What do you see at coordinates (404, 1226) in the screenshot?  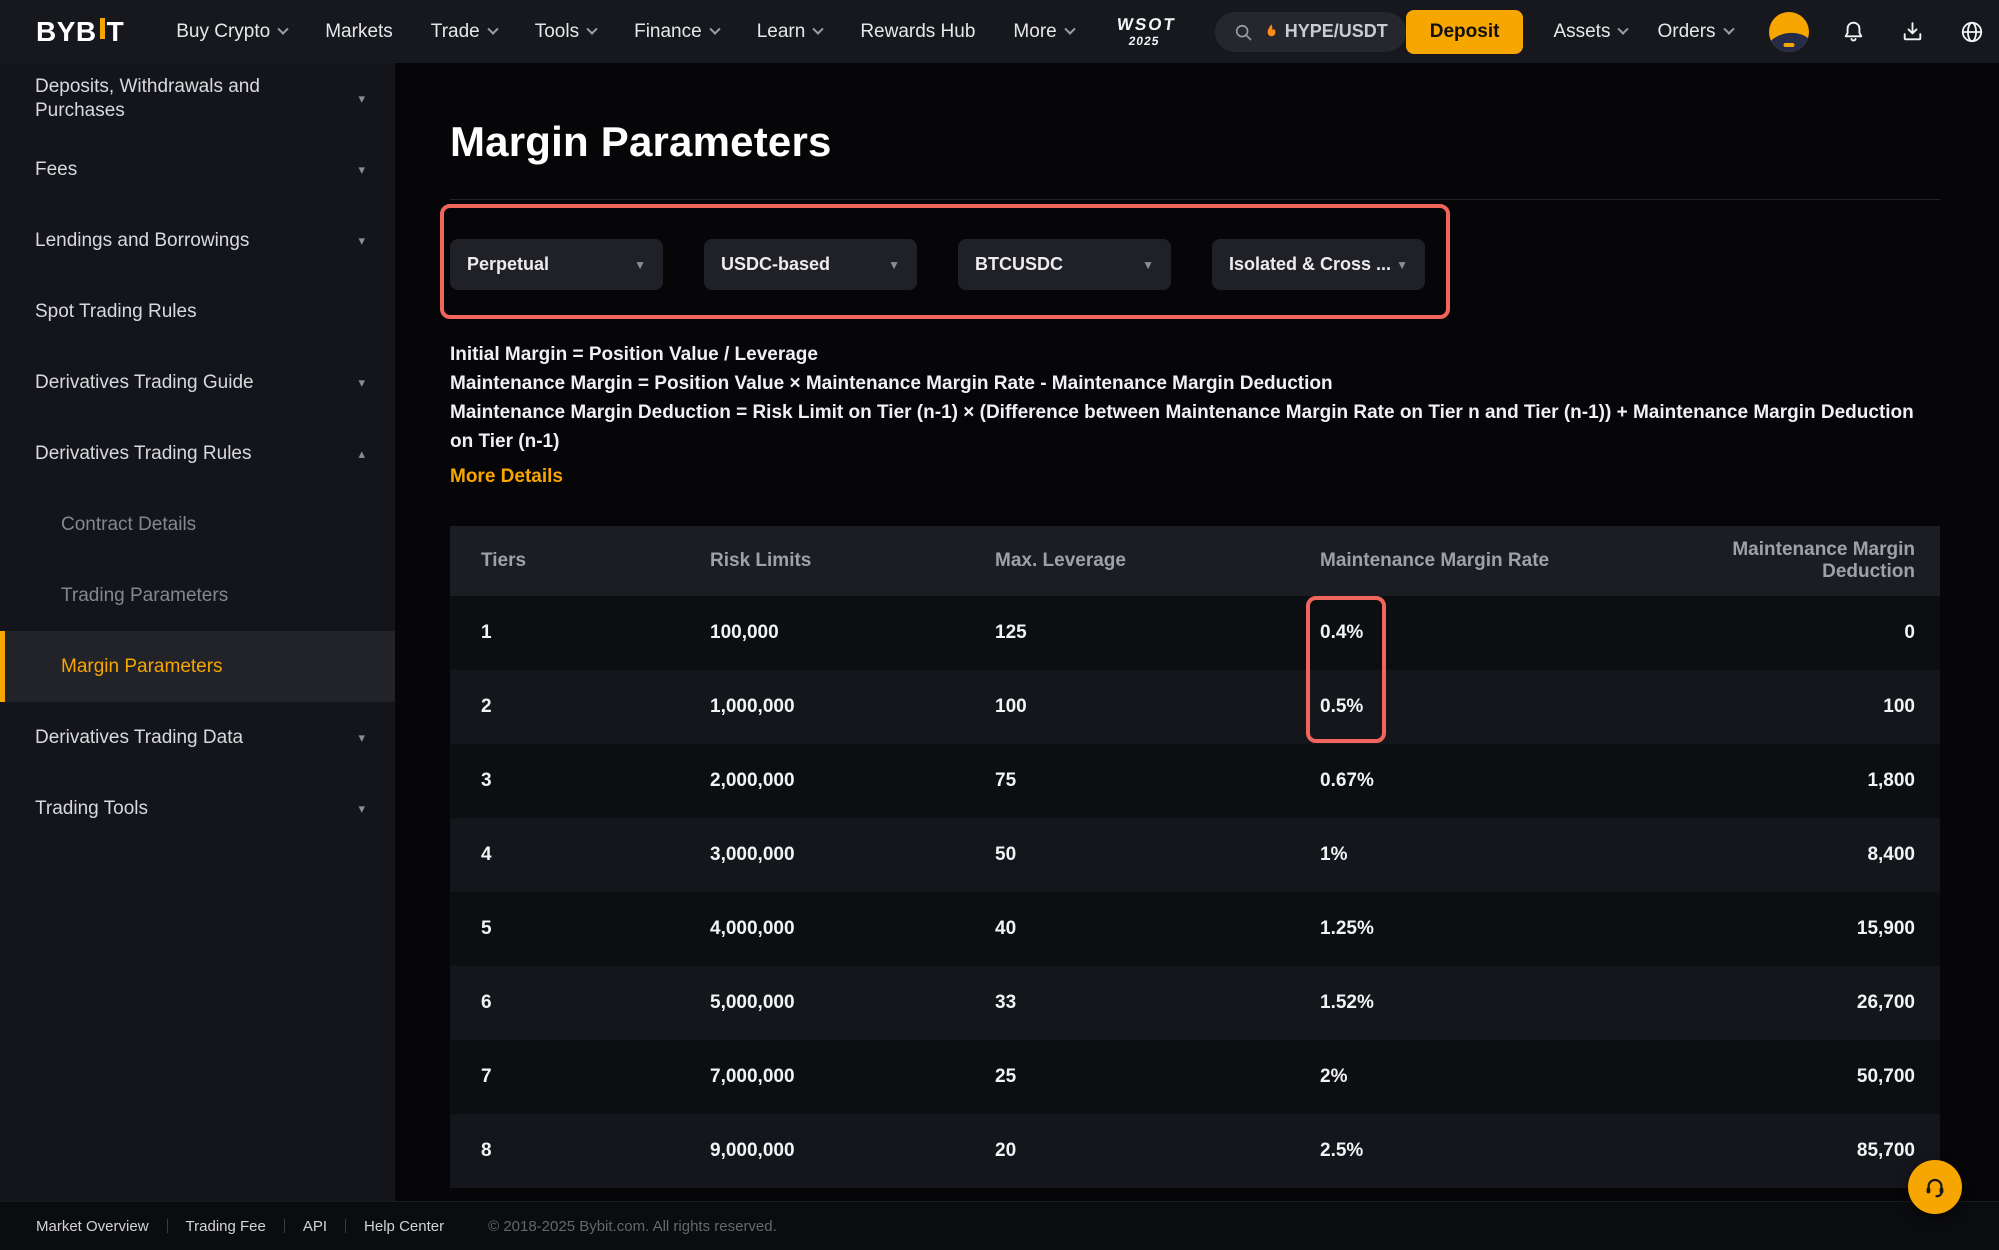 I see `footer-link-help-center: Help Center` at bounding box center [404, 1226].